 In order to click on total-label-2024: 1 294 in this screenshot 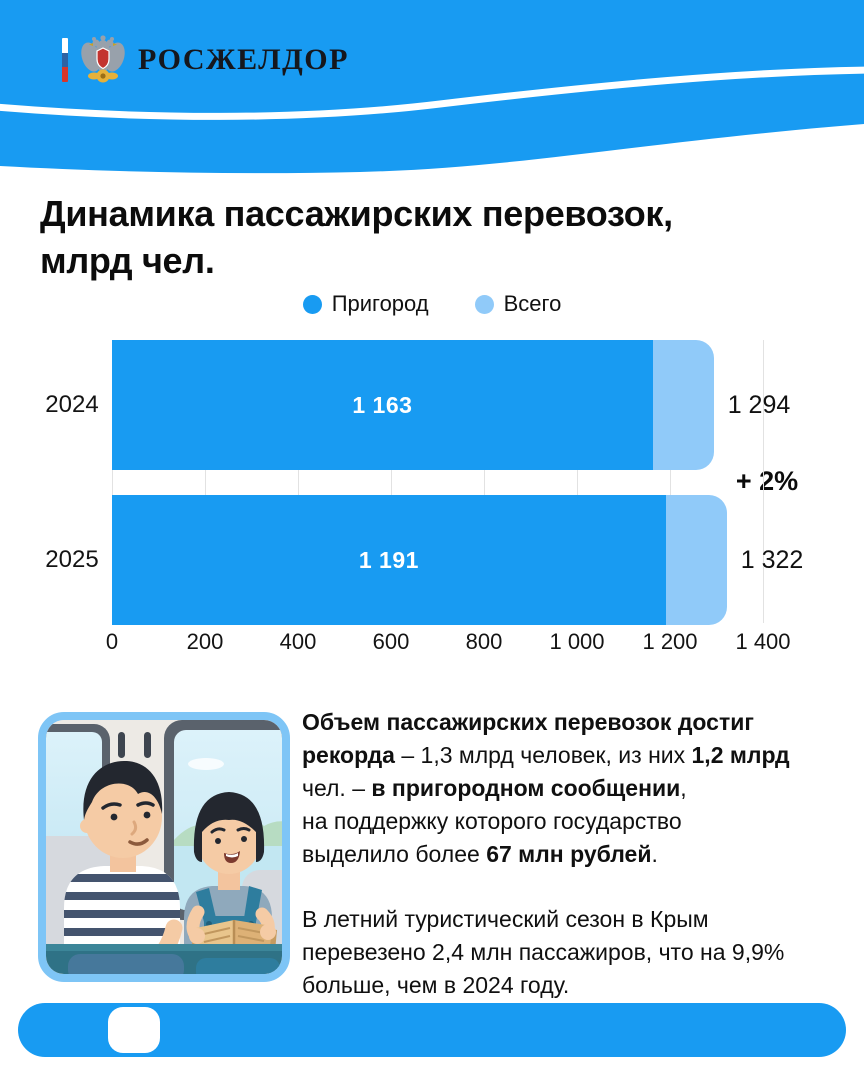, I will do `click(759, 404)`.